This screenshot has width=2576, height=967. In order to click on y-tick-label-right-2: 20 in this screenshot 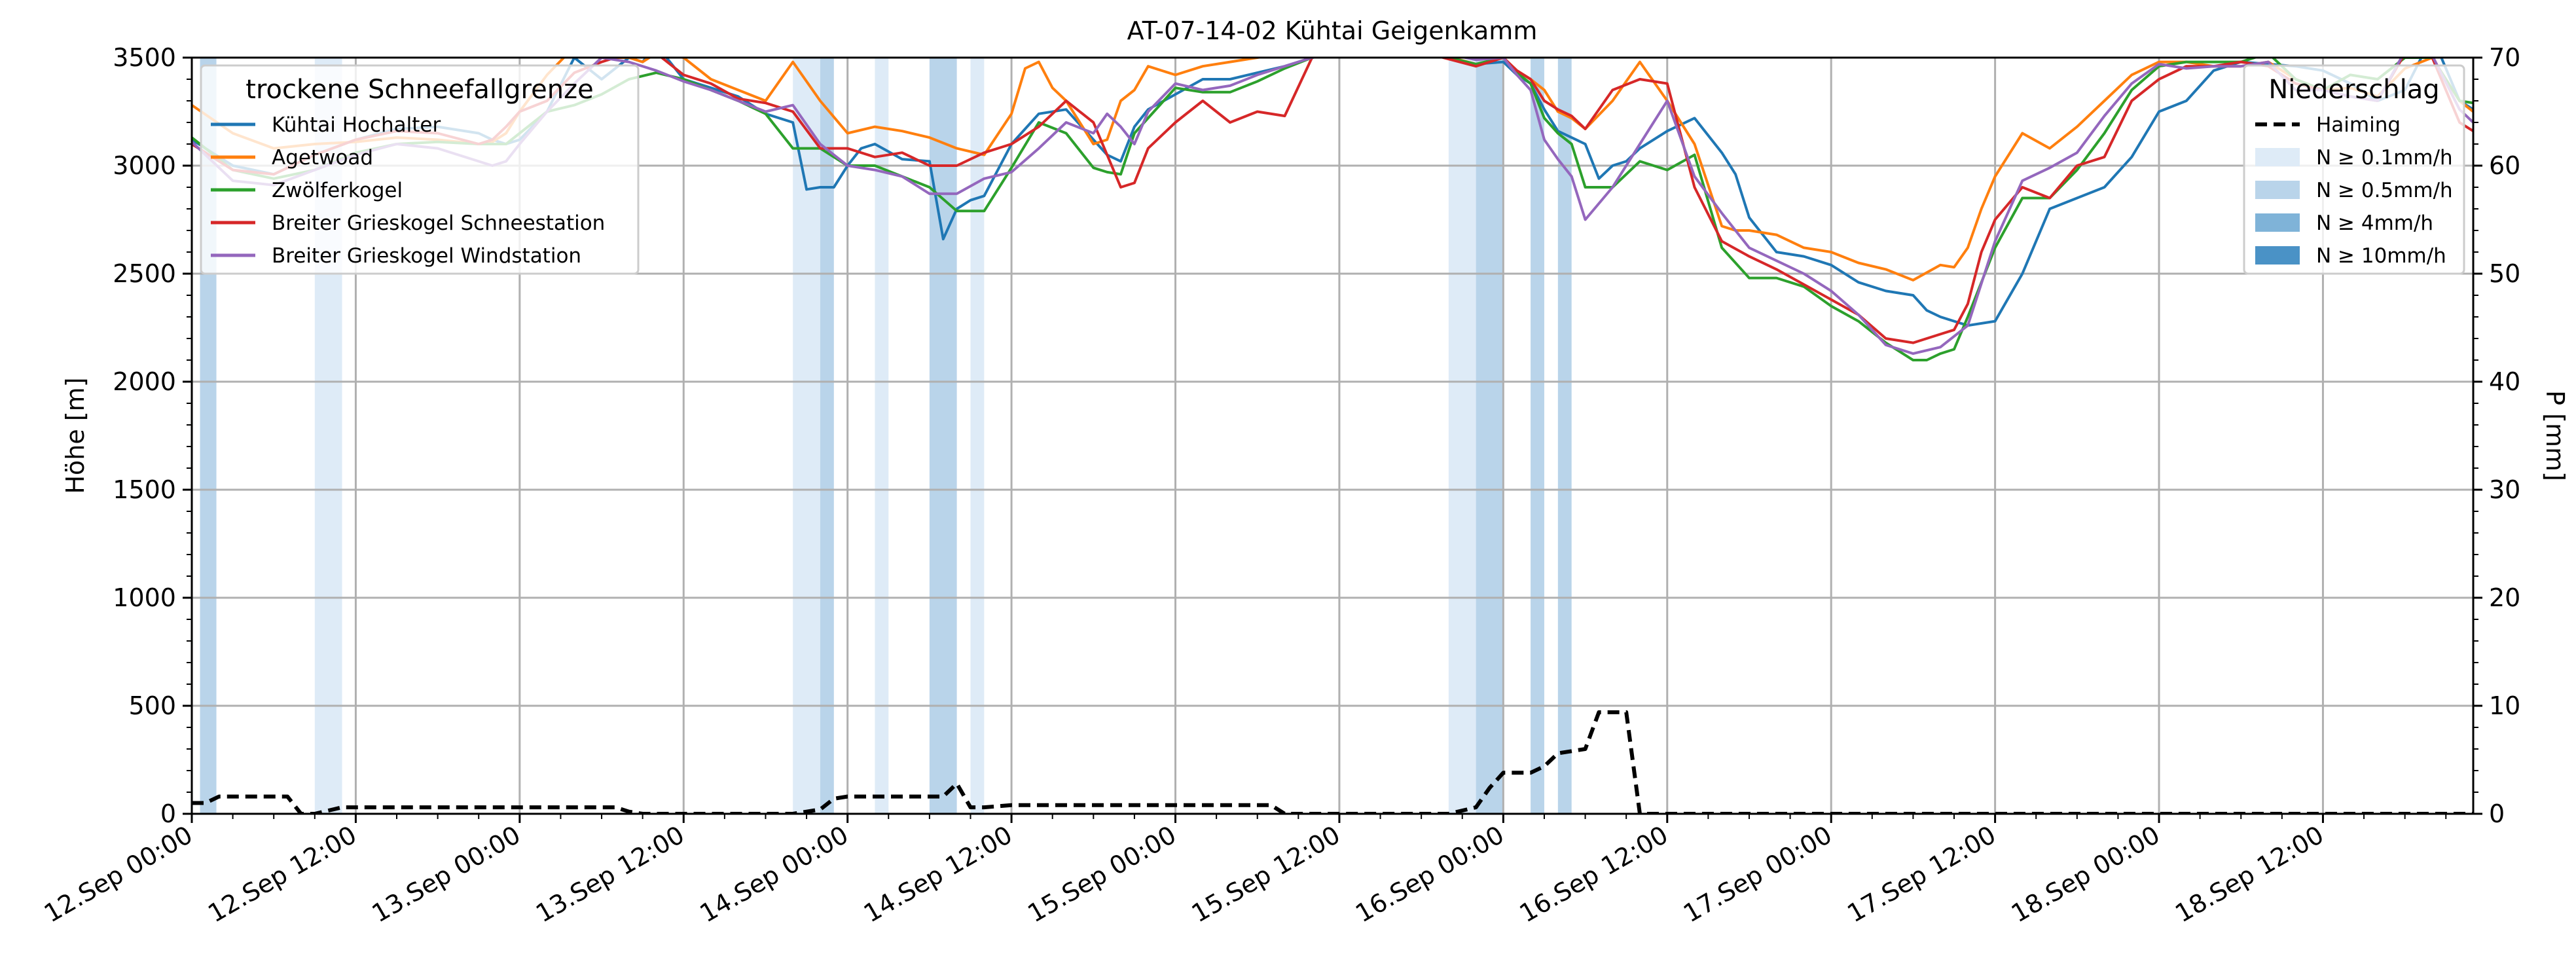, I will do `click(2504, 597)`.